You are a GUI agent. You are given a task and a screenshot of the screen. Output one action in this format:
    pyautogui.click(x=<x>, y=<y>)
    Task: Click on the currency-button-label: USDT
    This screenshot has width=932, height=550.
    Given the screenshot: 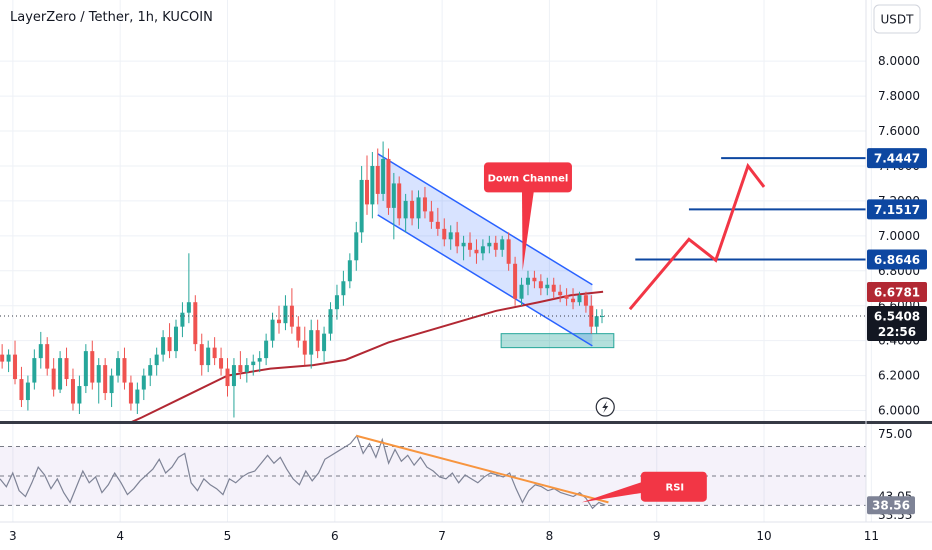 What is the action you would take?
    pyautogui.click(x=898, y=20)
    